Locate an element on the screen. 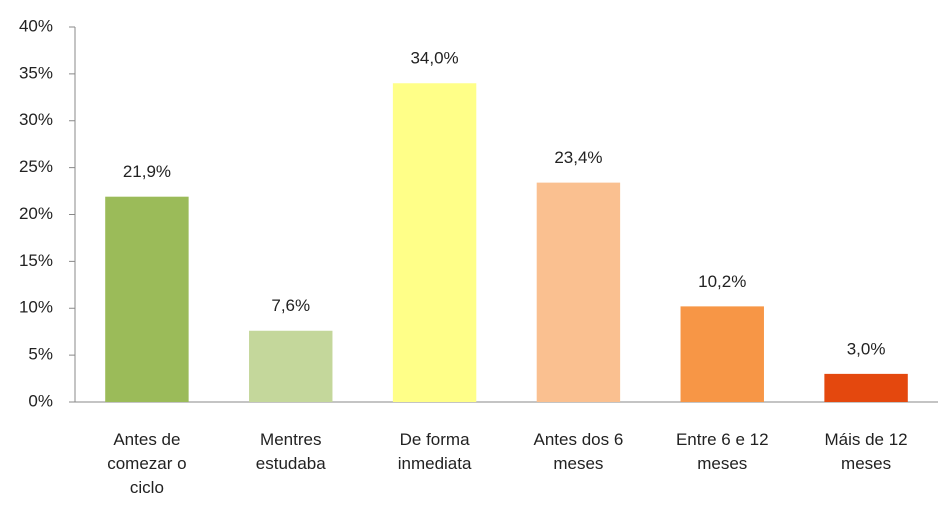 The width and height of the screenshot is (939, 512). value-label: 7,6% is located at coordinates (290, 305).